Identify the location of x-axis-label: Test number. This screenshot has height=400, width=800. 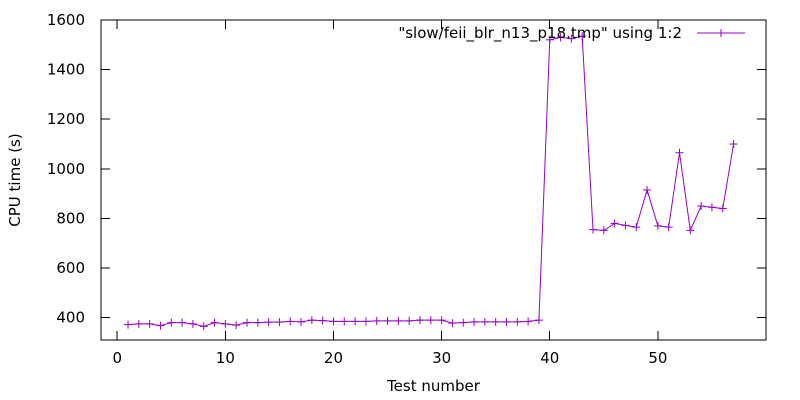
(433, 386).